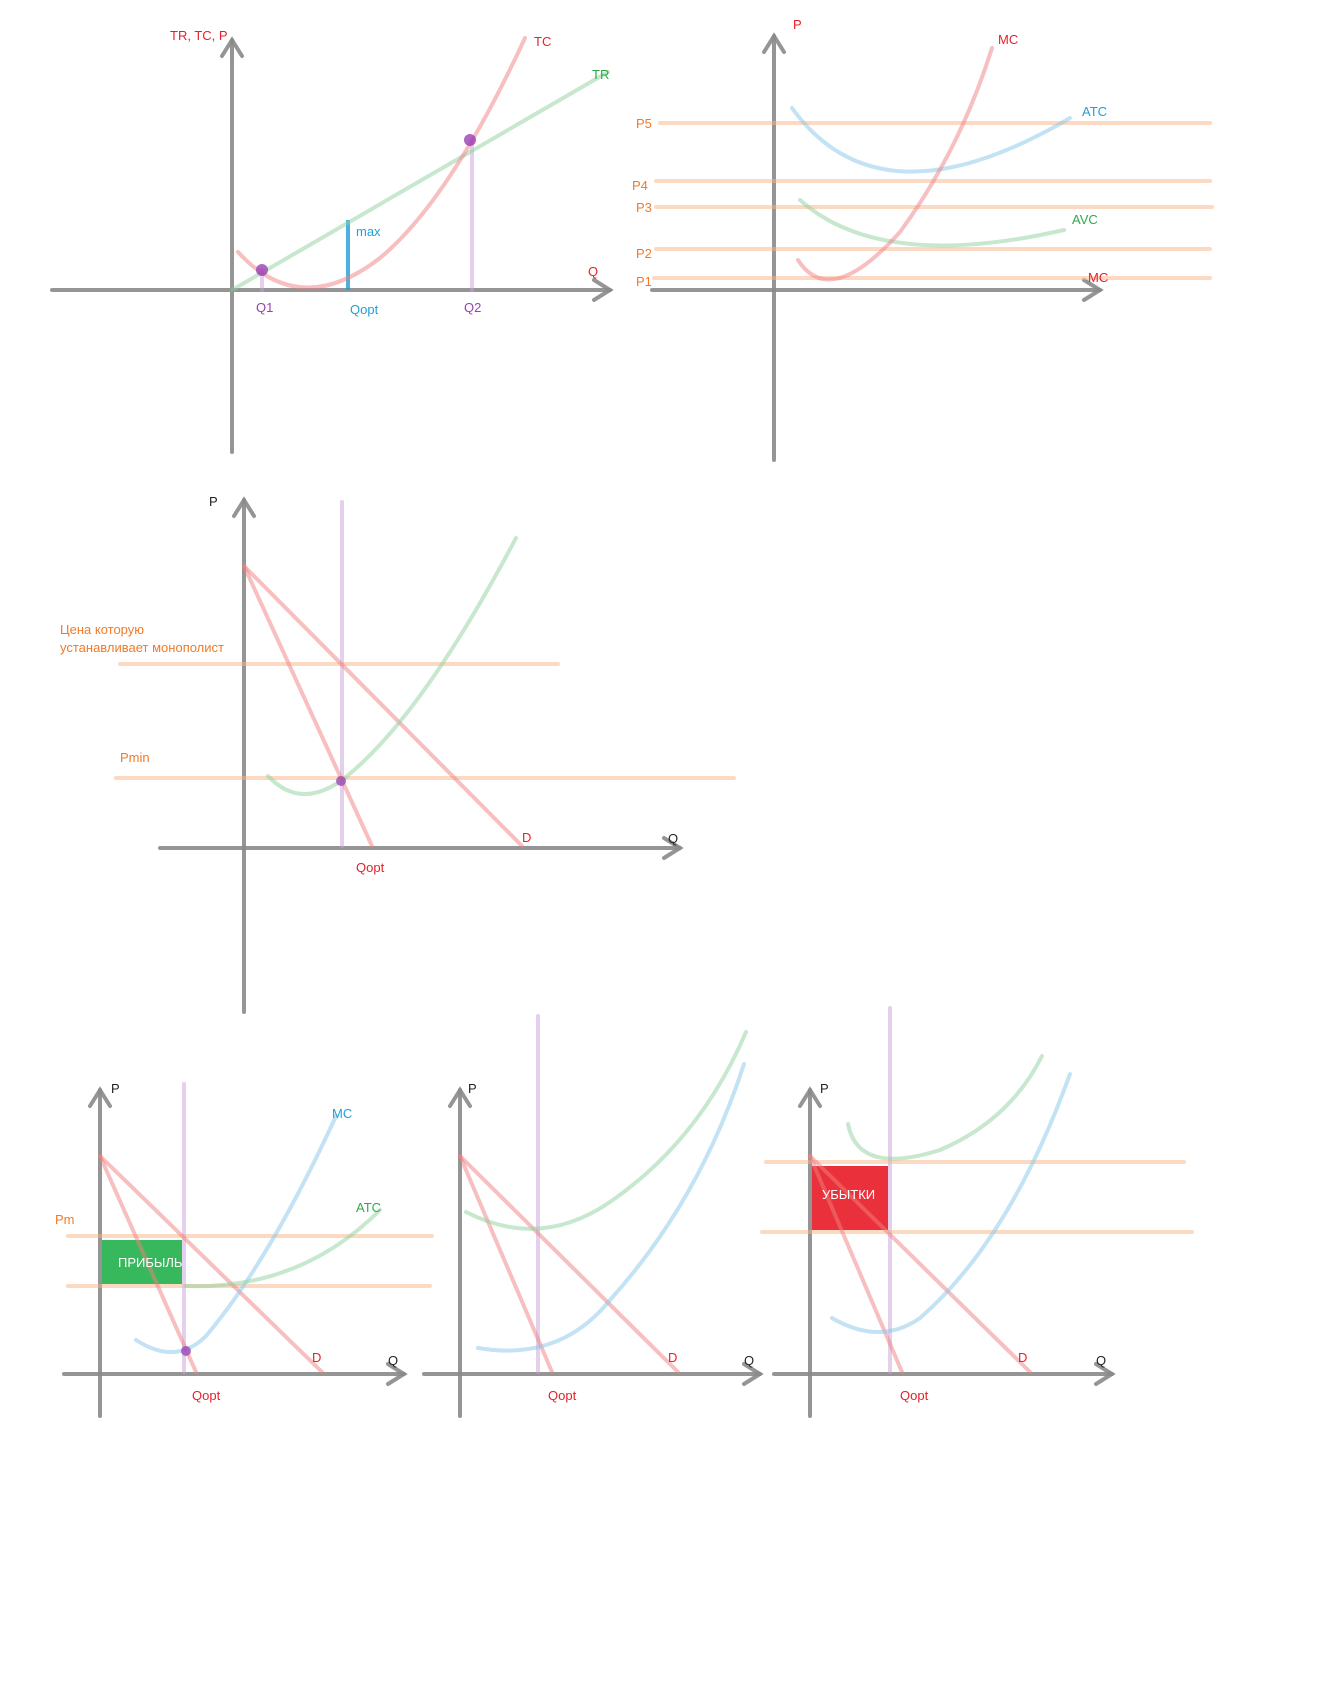 This screenshot has height=1704, width=1340. Describe the element at coordinates (102, 629) in the screenshot. I see `monopoly-price-label-line1: Цена которую` at that location.